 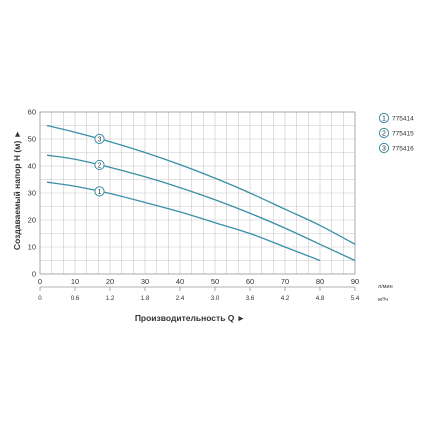 What do you see at coordinates (285, 298) in the screenshot?
I see `x-secondary-tick-label: 4.2` at bounding box center [285, 298].